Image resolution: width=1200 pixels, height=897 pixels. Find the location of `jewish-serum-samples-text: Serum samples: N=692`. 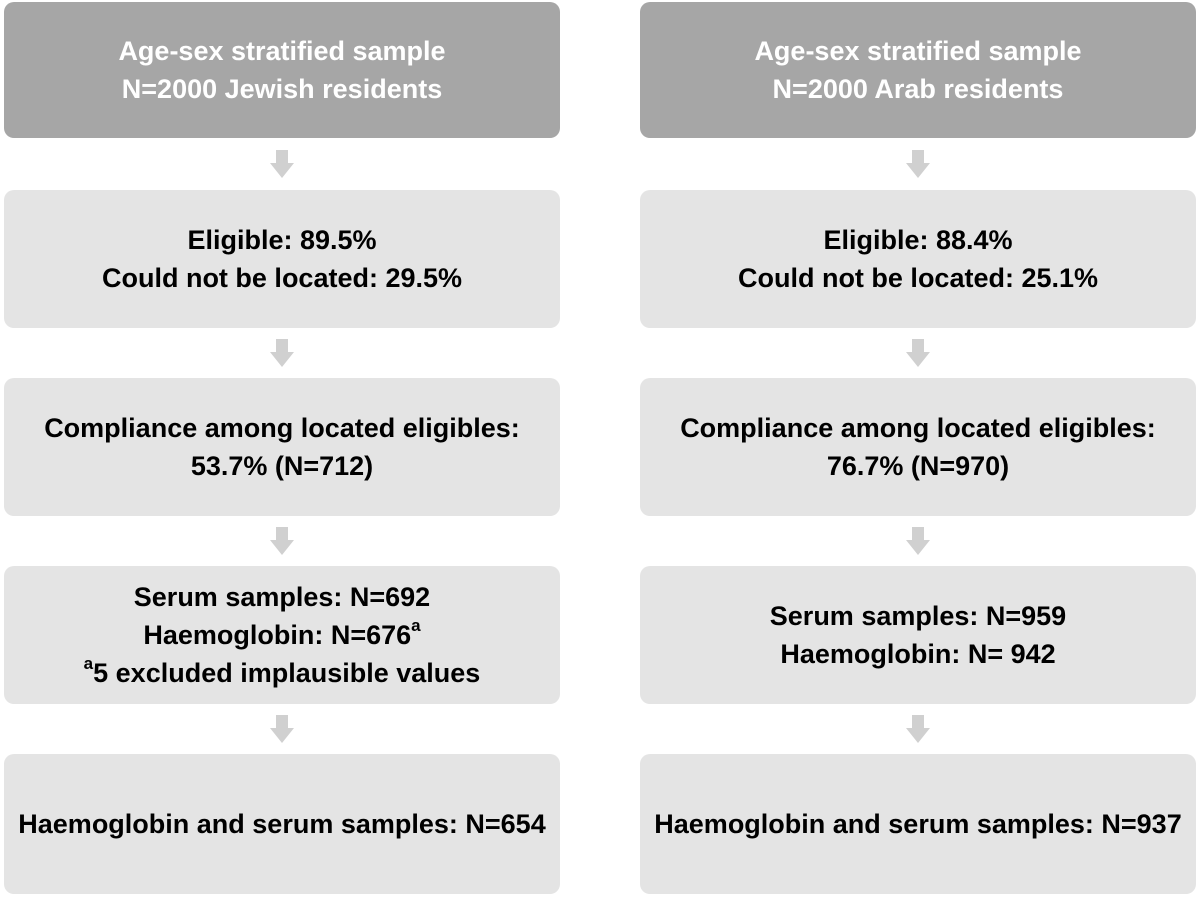

jewish-serum-samples-text: Serum samples: N=692 is located at coordinates (282, 597).